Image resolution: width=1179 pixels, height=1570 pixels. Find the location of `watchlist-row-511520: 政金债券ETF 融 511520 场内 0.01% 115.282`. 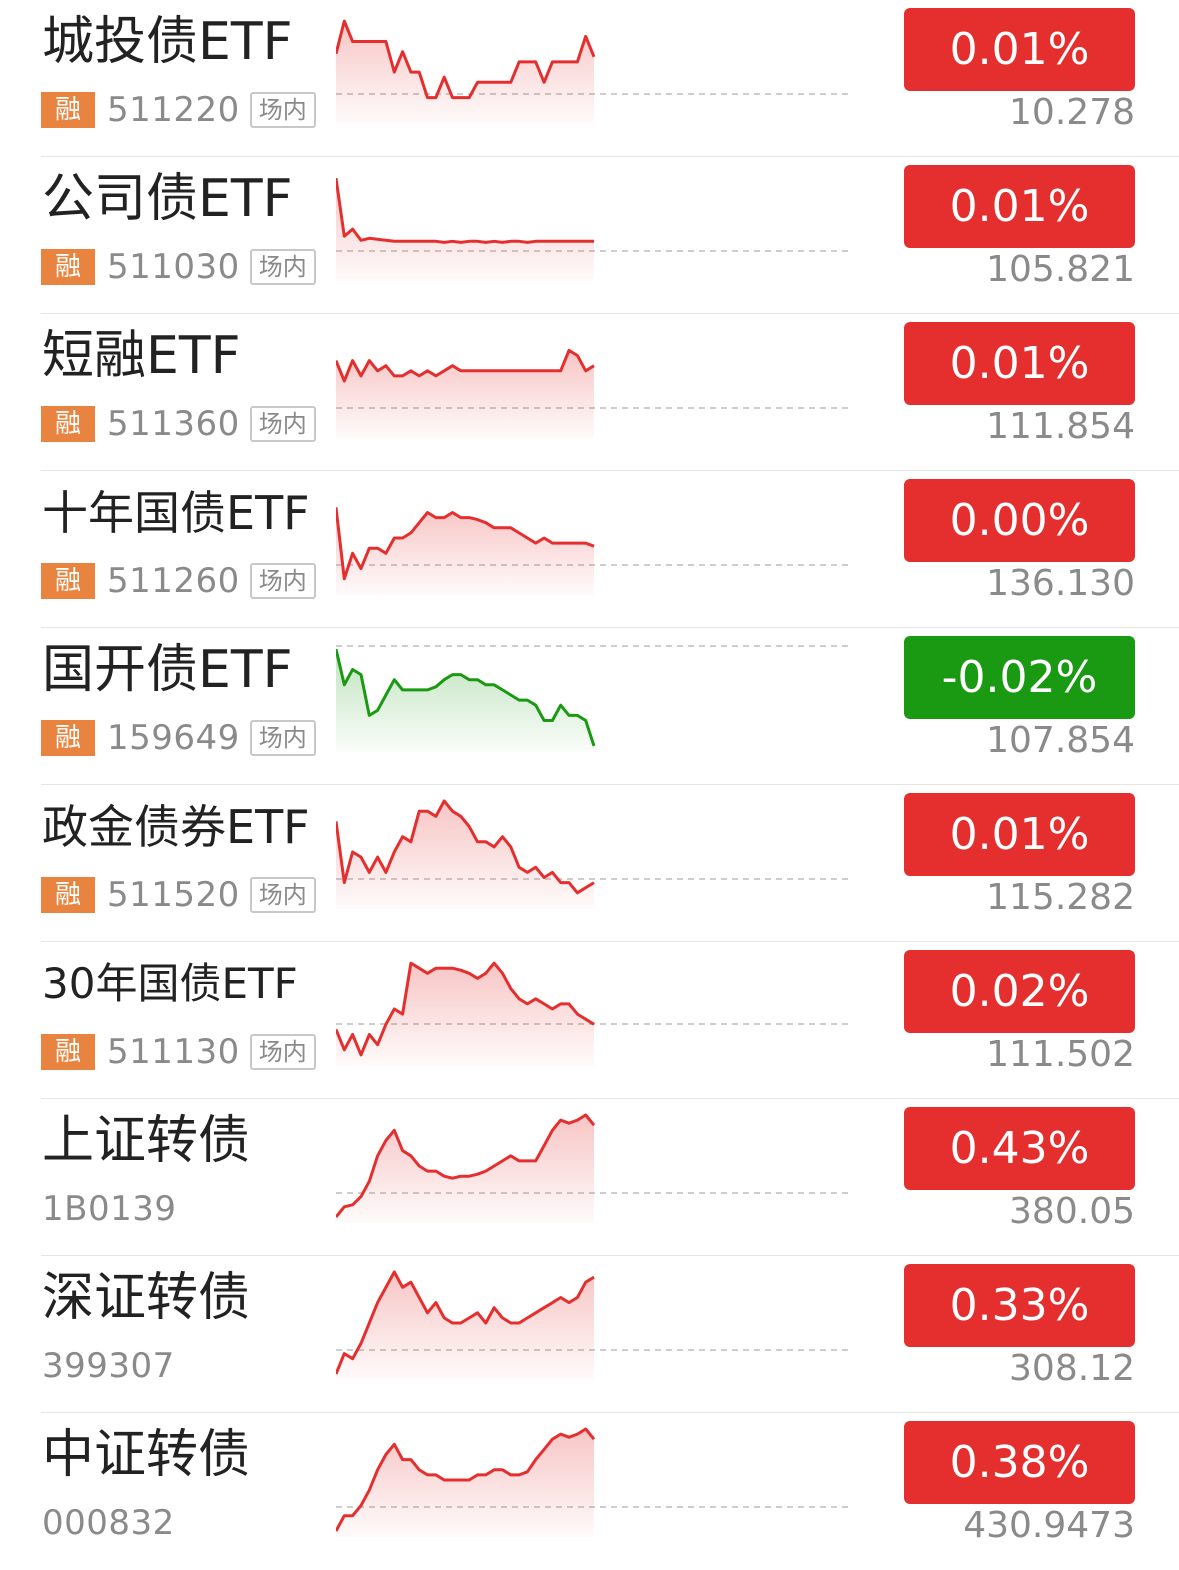

watchlist-row-511520: 政金债券ETF 融 511520 场内 0.01% 115.282 is located at coordinates (589, 863).